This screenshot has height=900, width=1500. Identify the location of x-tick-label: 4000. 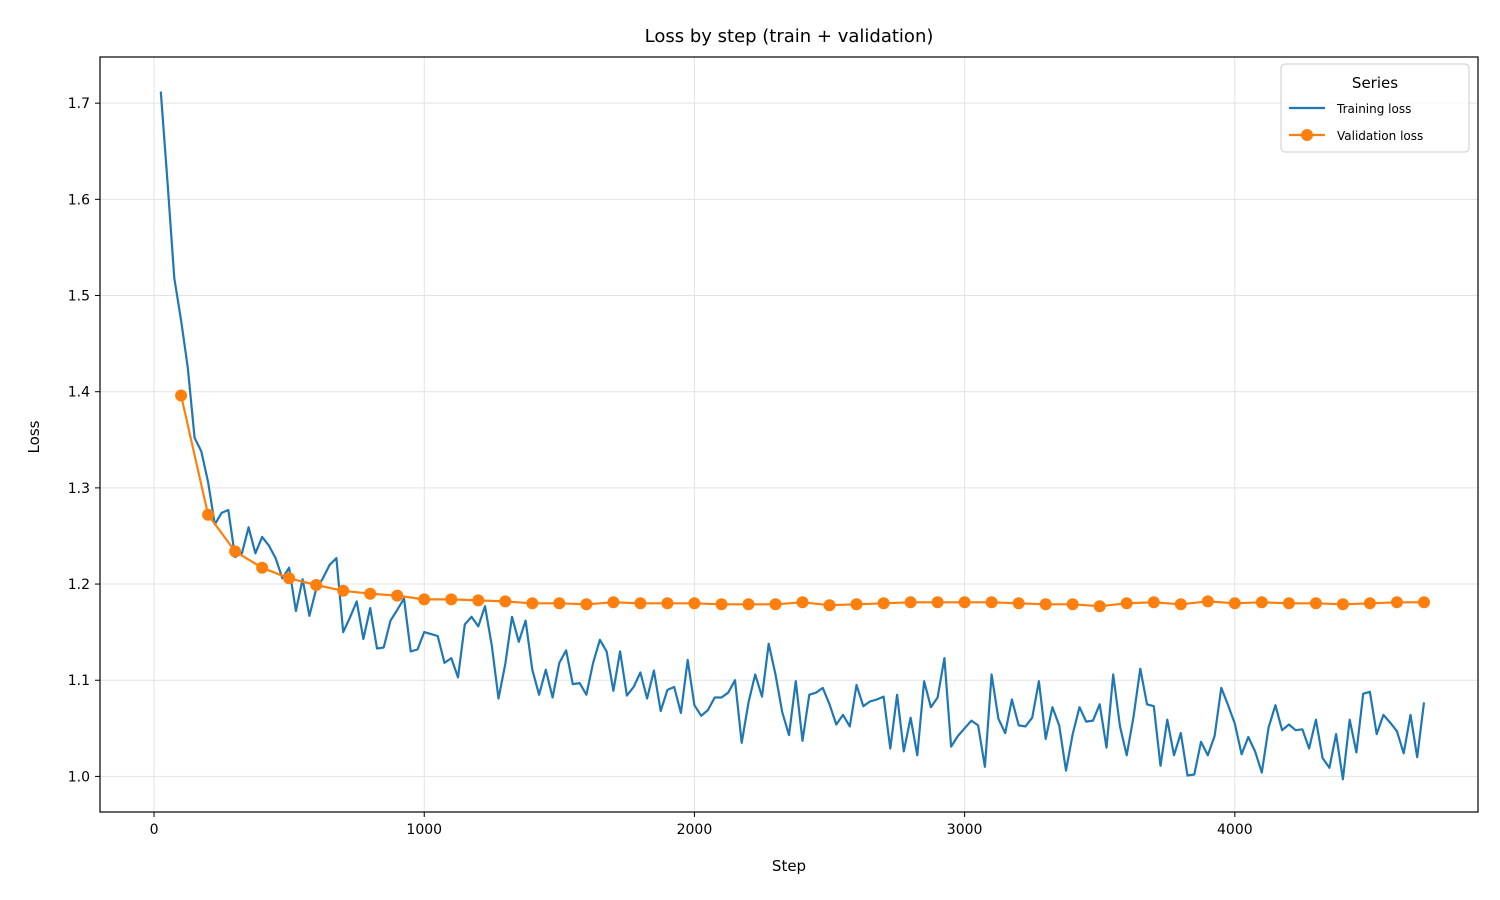
(1235, 830).